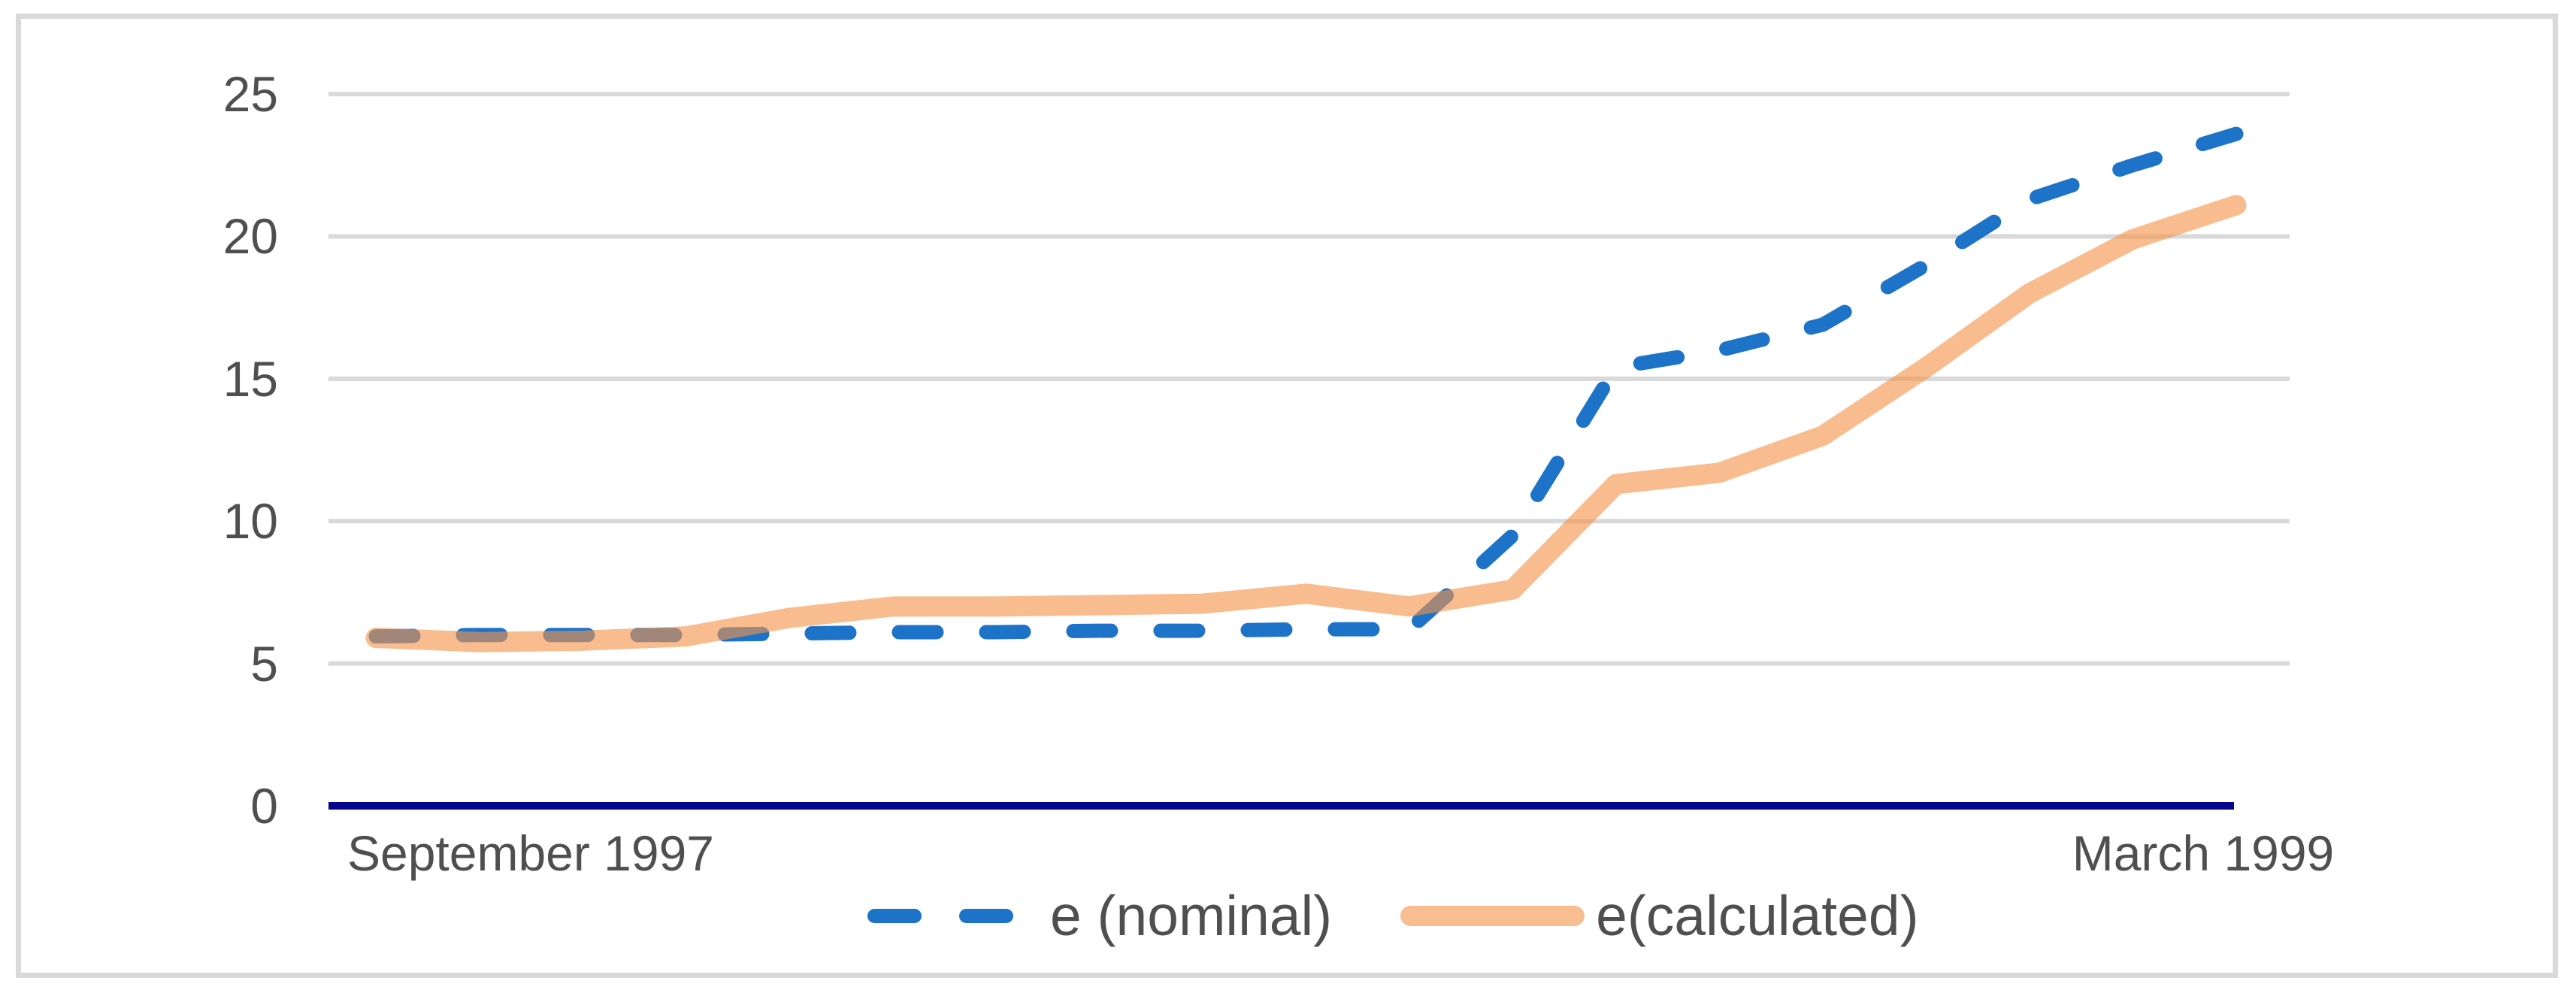 The image size is (2576, 993). What do you see at coordinates (1757, 915) in the screenshot?
I see `legend-label-e-calculated: e(calculated)` at bounding box center [1757, 915].